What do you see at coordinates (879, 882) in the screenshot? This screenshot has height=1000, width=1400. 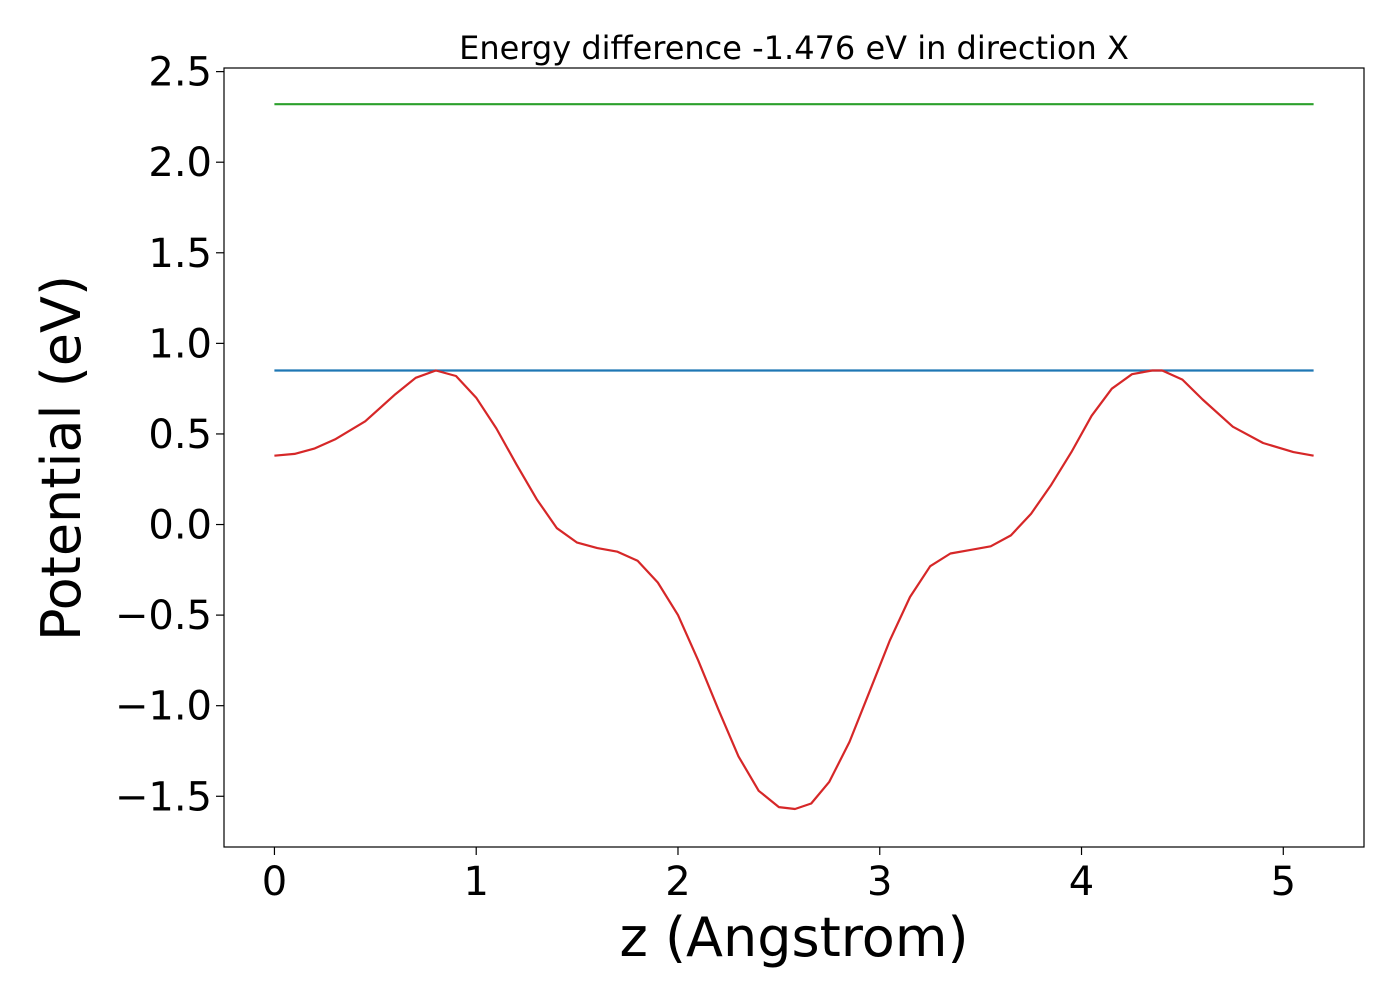 I see `x-tick-label: 3` at bounding box center [879, 882].